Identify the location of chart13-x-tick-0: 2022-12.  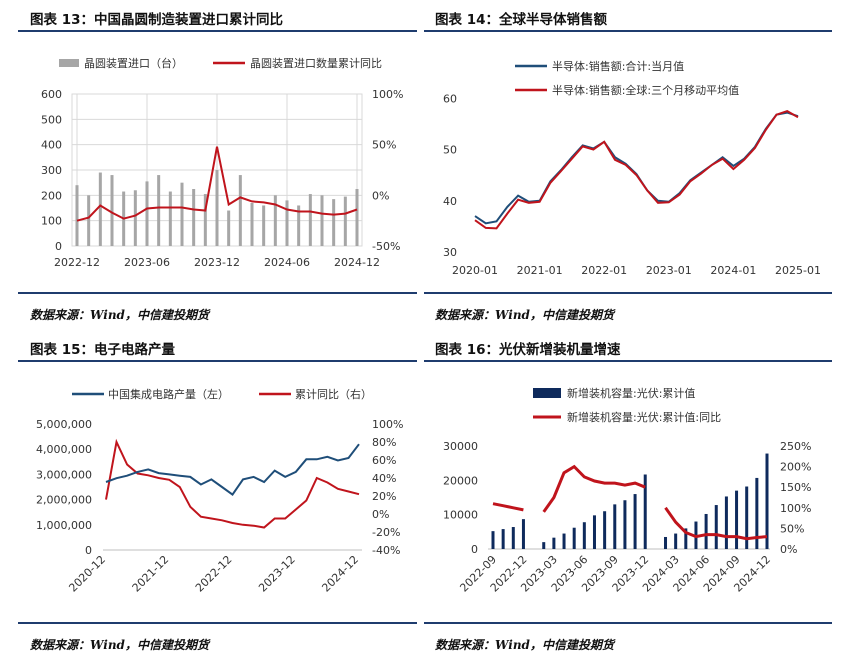
(77, 262).